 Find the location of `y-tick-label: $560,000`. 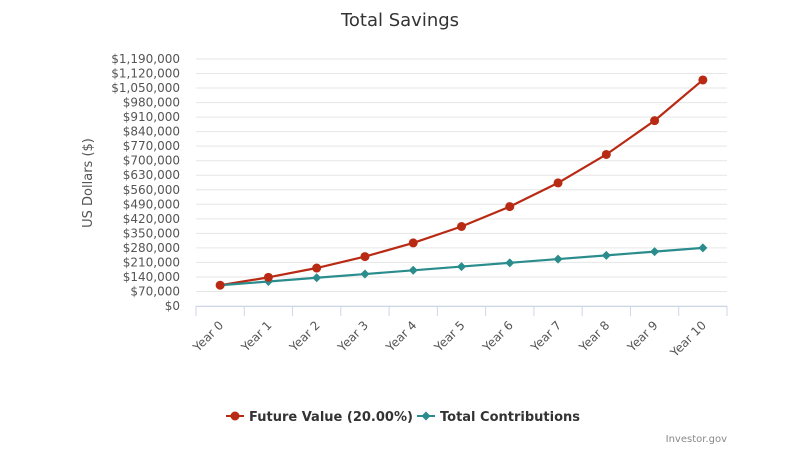

y-tick-label: $560,000 is located at coordinates (151, 190).